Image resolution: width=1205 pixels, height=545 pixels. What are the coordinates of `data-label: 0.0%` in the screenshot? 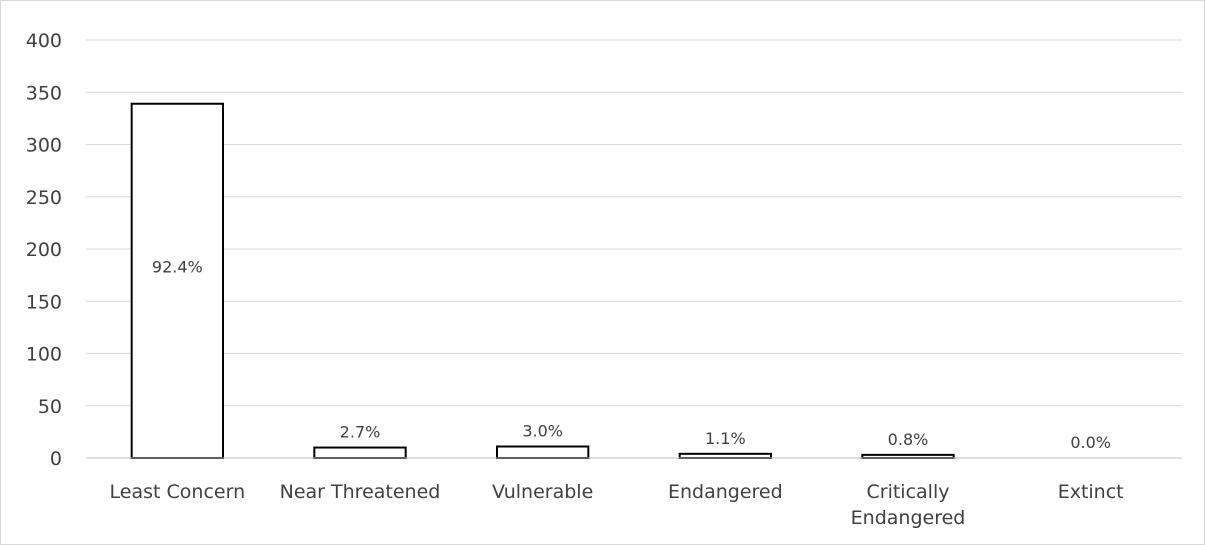 It's located at (1090, 442).